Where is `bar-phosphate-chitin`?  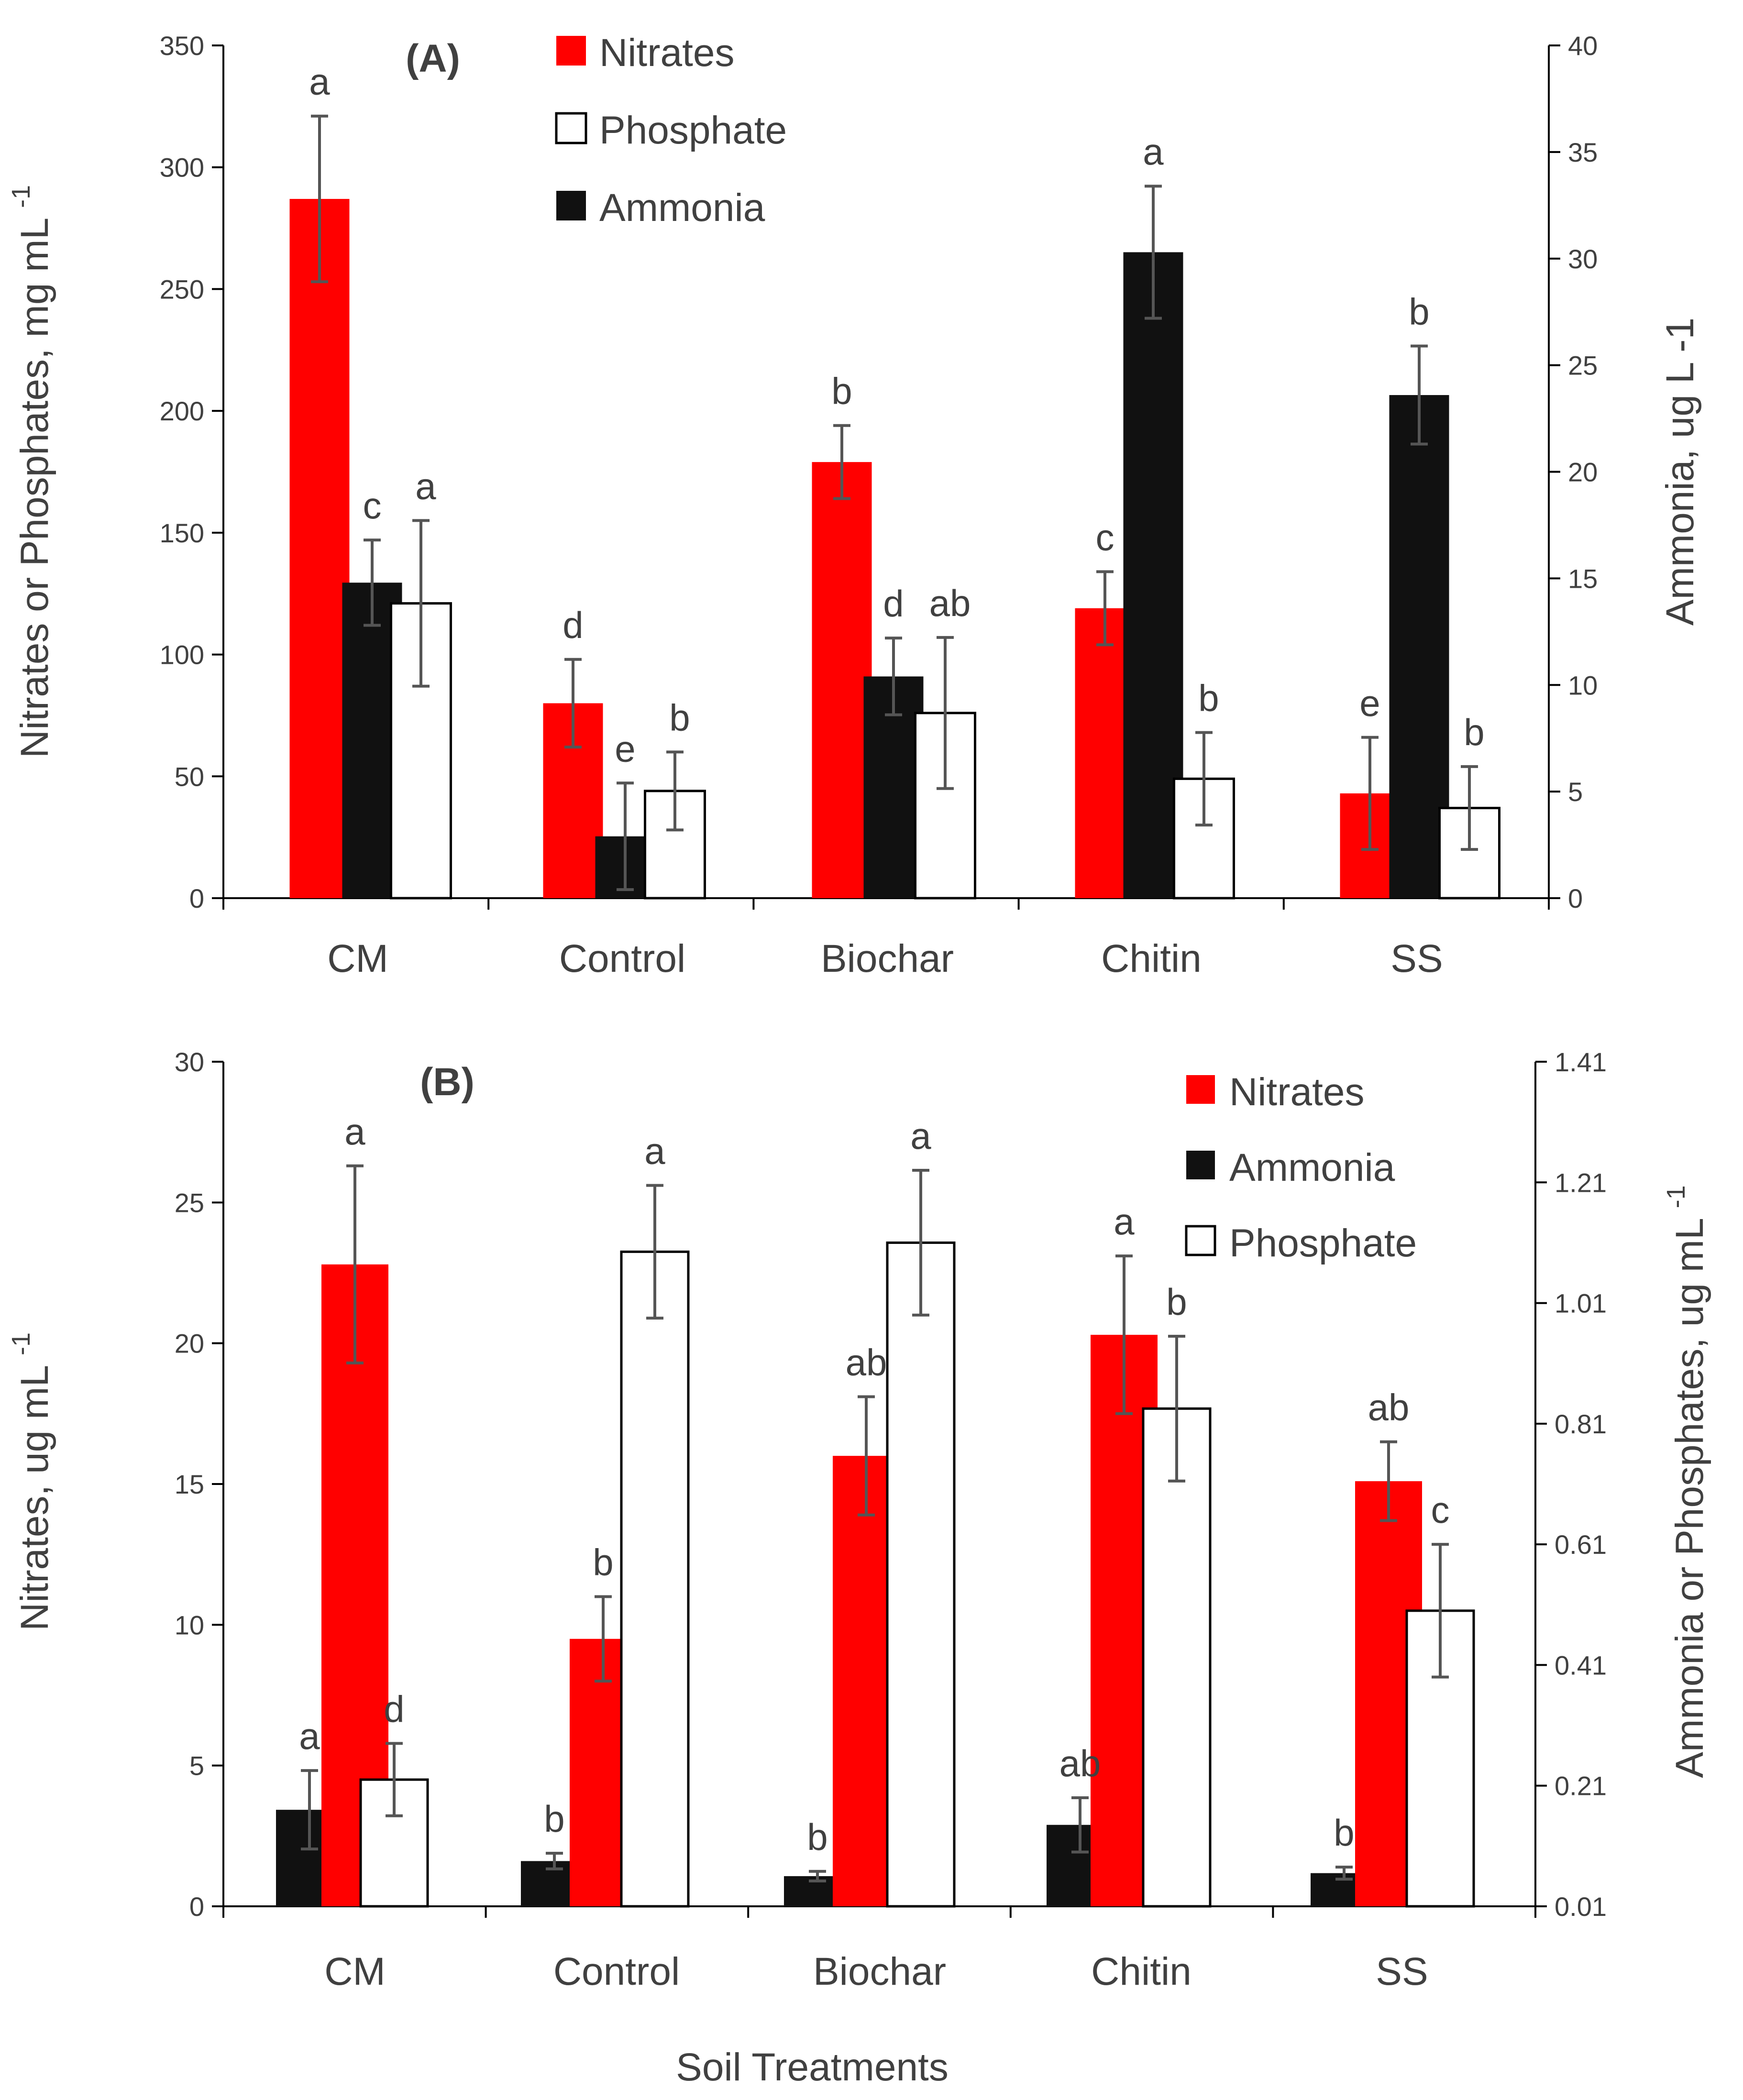
bar-phosphate-chitin is located at coordinates (1177, 1657).